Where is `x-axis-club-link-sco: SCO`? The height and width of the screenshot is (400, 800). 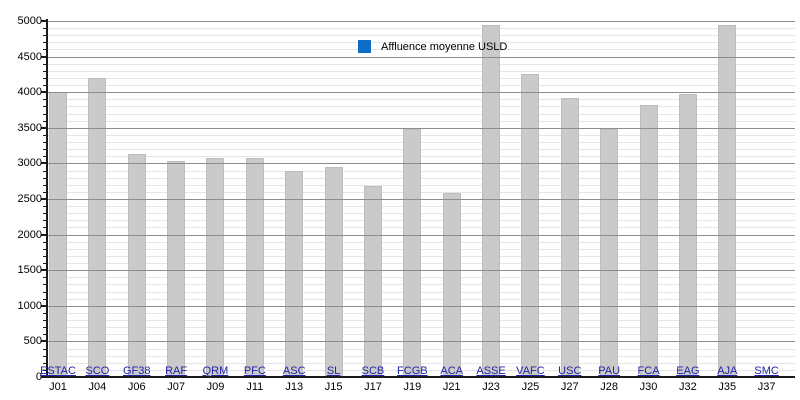
x-axis-club-link-sco: SCO is located at coordinates (97, 371).